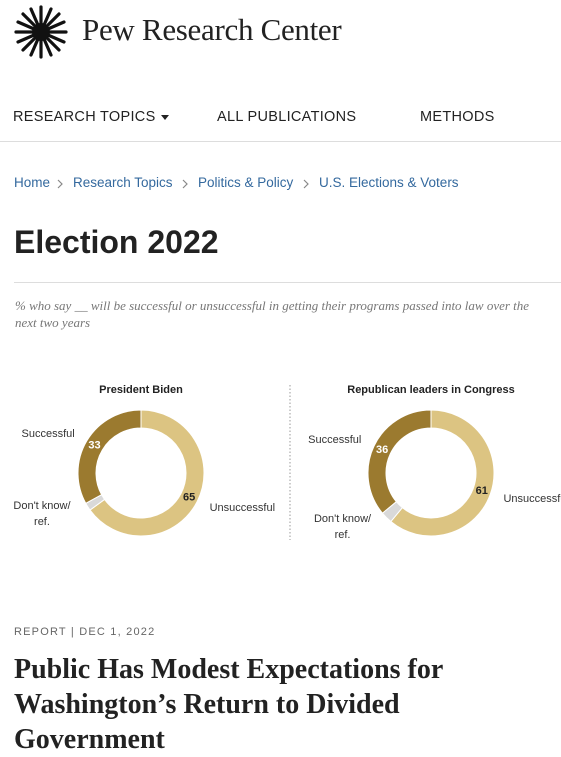 This screenshot has height=757, width=561. What do you see at coordinates (164, 117) in the screenshot?
I see `caret` at bounding box center [164, 117].